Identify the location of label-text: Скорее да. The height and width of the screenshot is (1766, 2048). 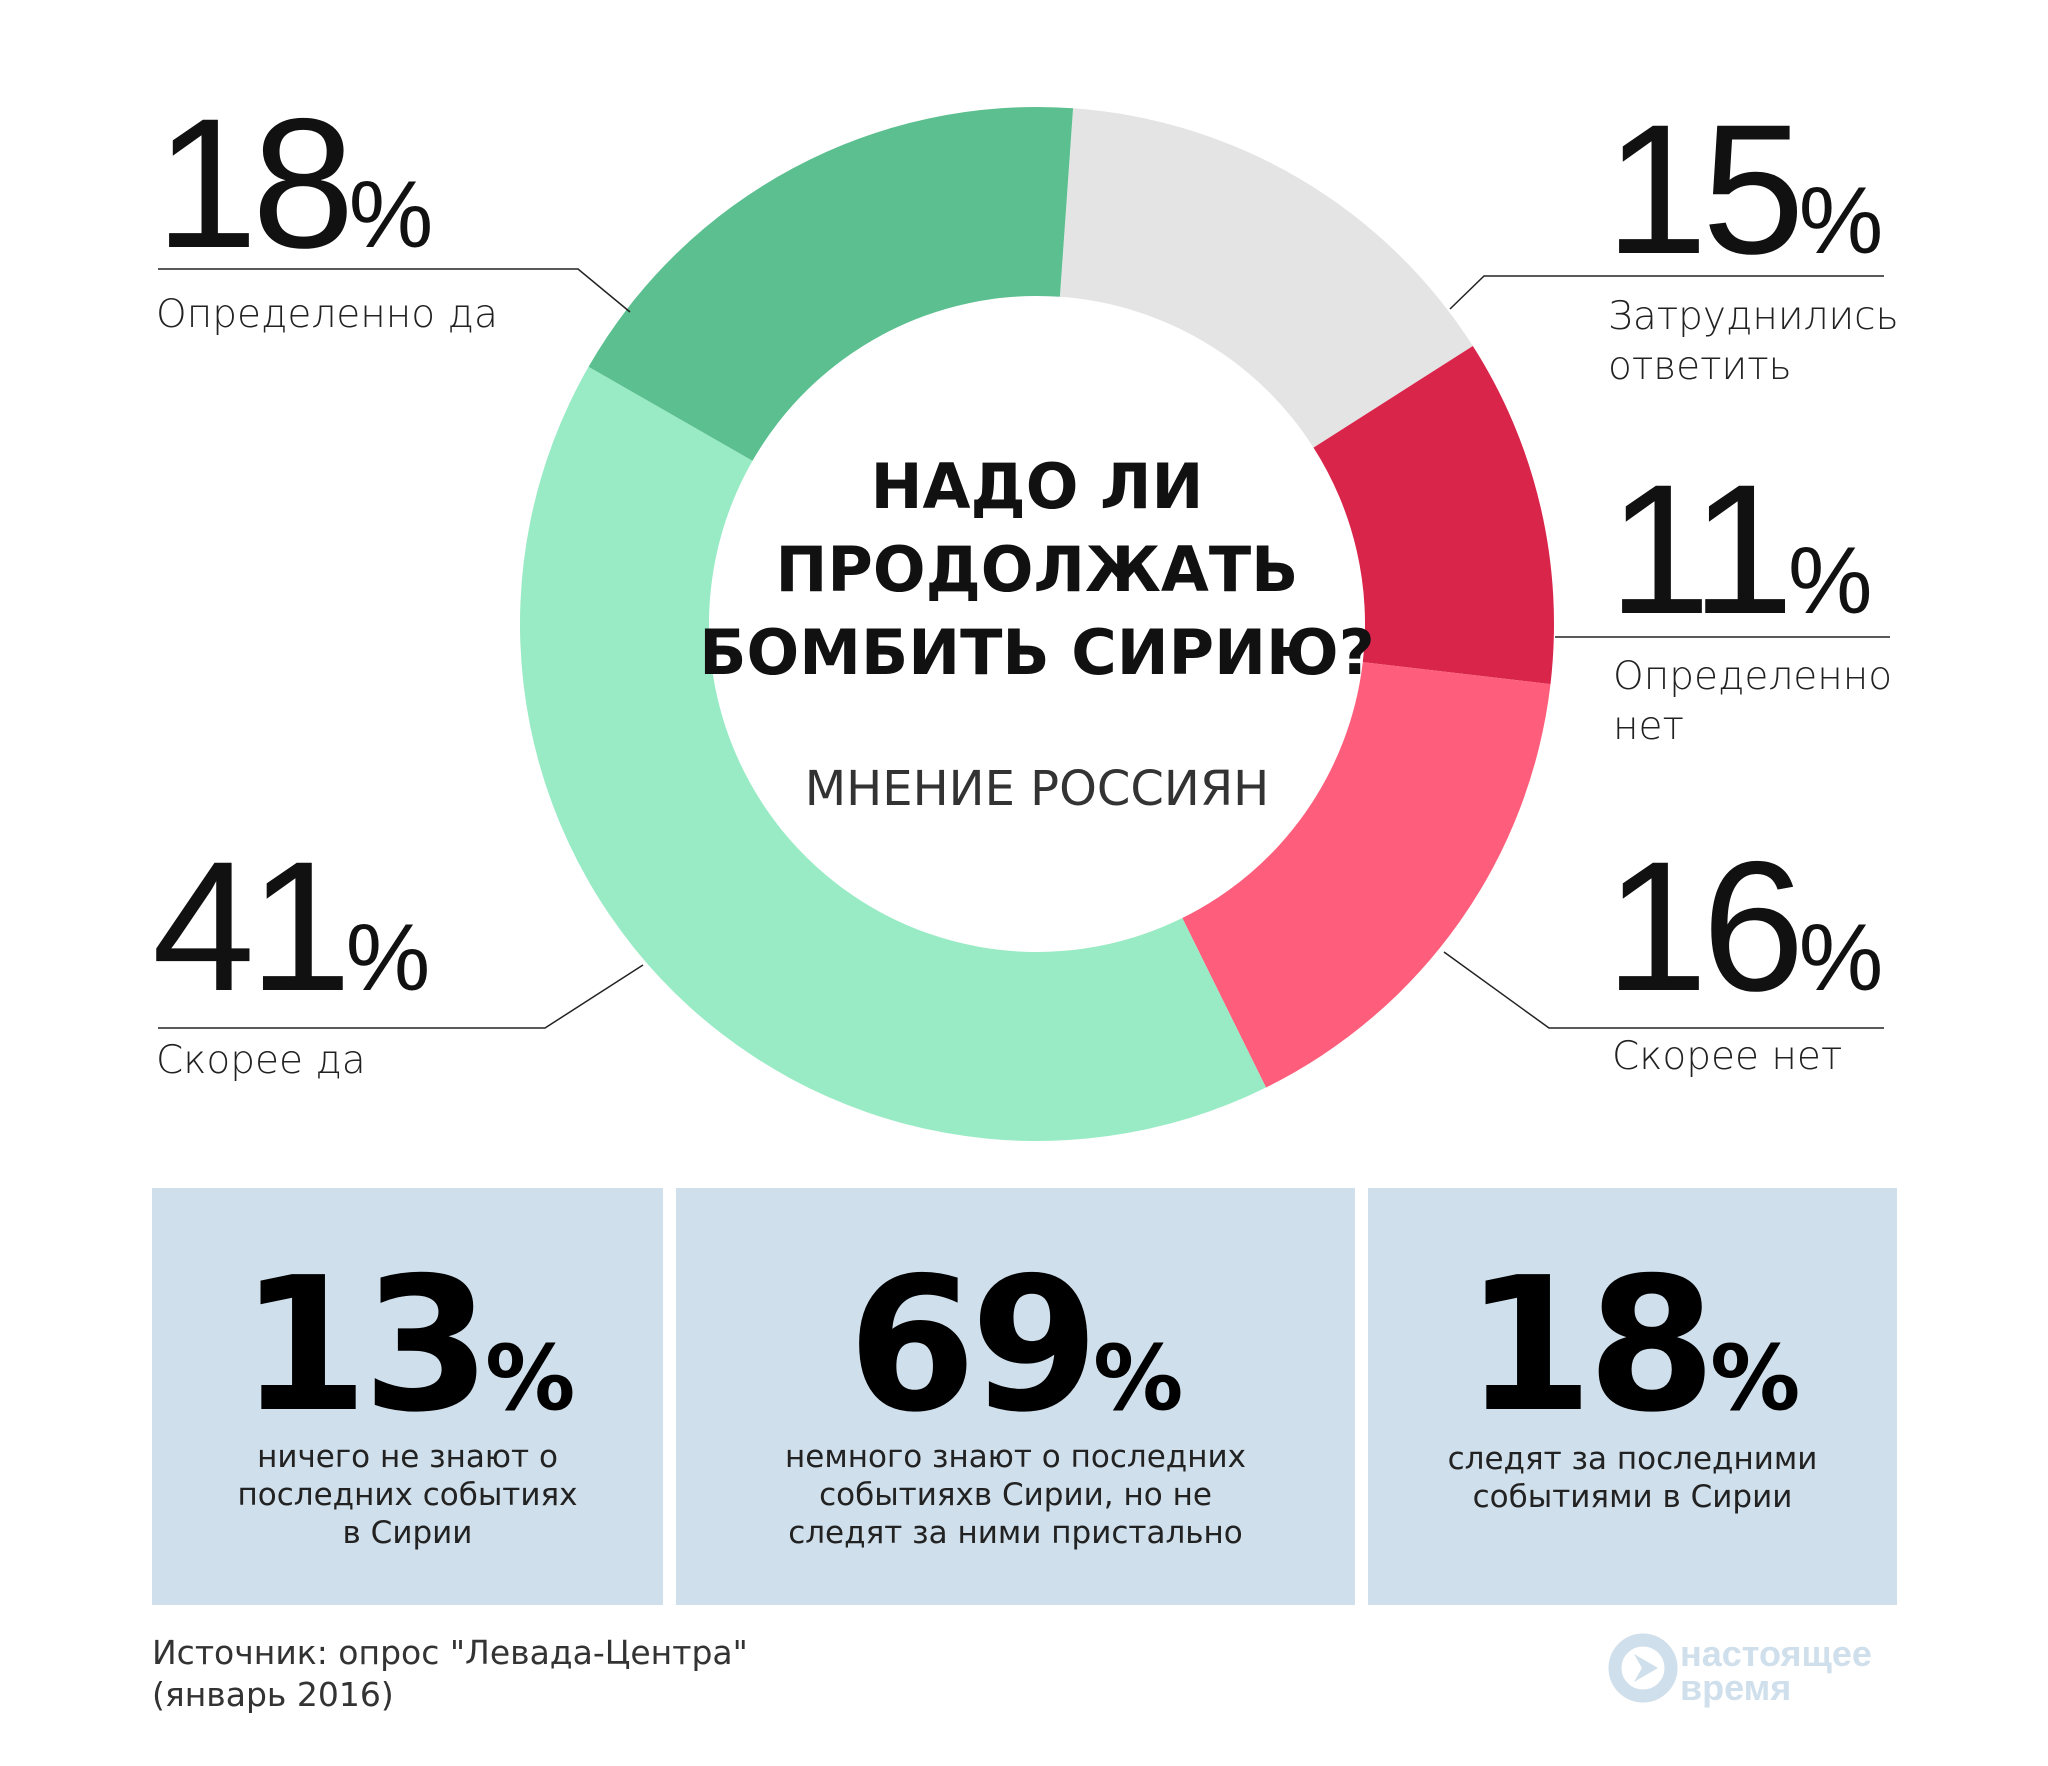
(261, 1060).